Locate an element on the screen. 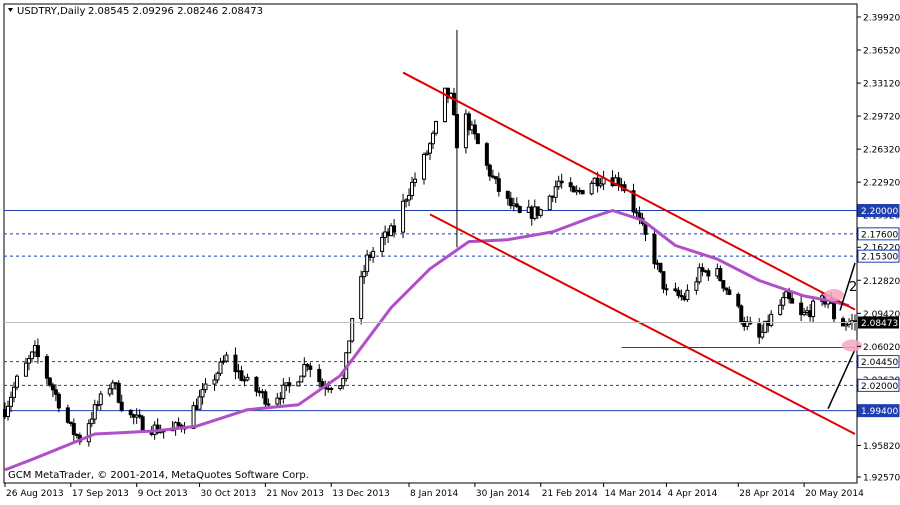 This screenshot has height=505, width=900. y-tick-label: 2.29720 is located at coordinates (881, 118).